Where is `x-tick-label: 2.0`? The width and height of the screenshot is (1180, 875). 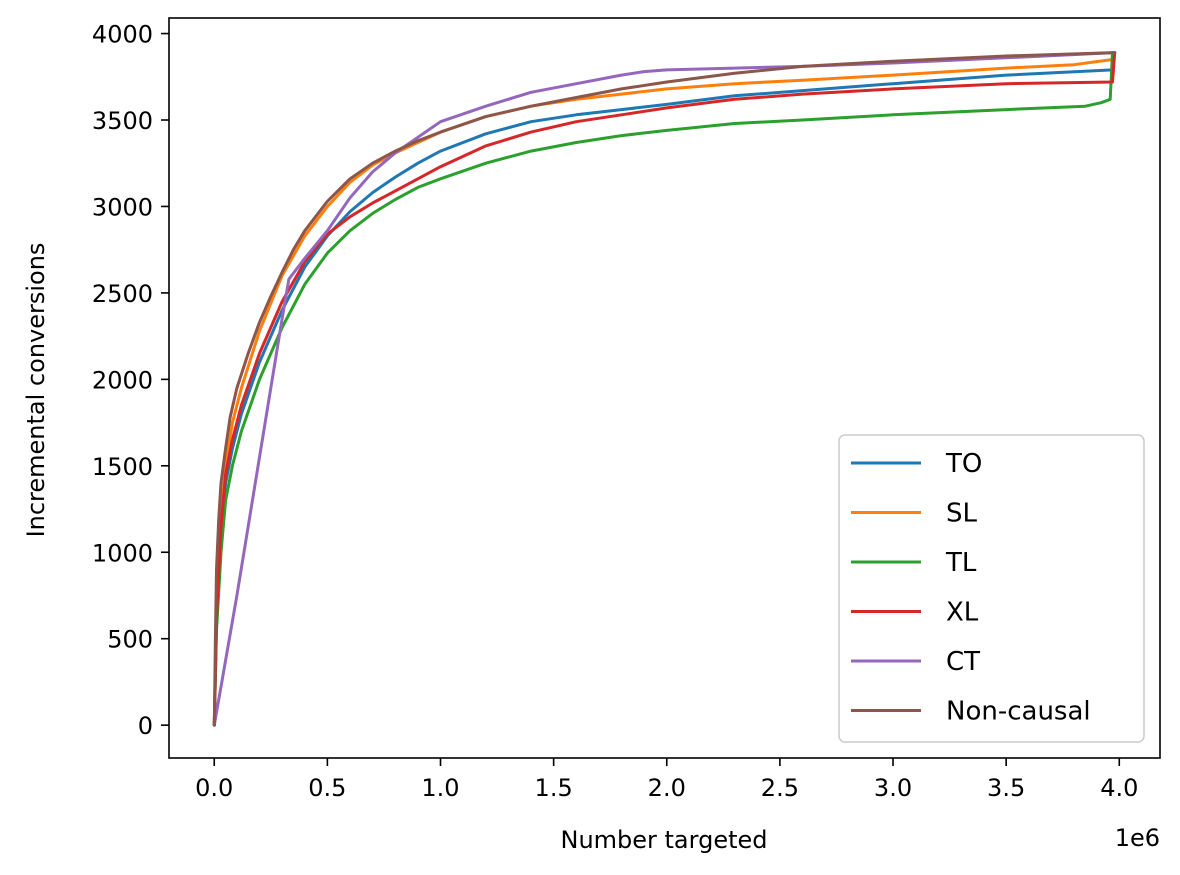 x-tick-label: 2.0 is located at coordinates (667, 788).